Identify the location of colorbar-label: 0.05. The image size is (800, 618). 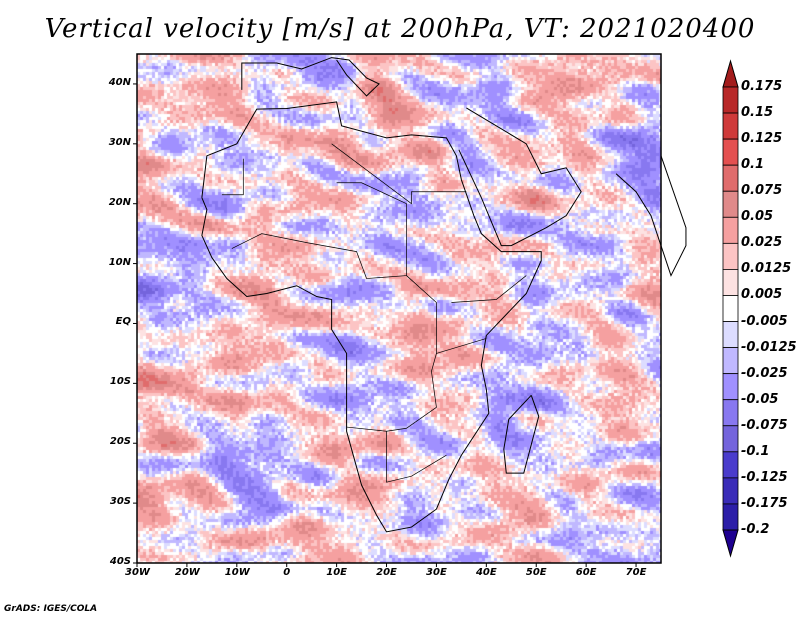
(757, 217).